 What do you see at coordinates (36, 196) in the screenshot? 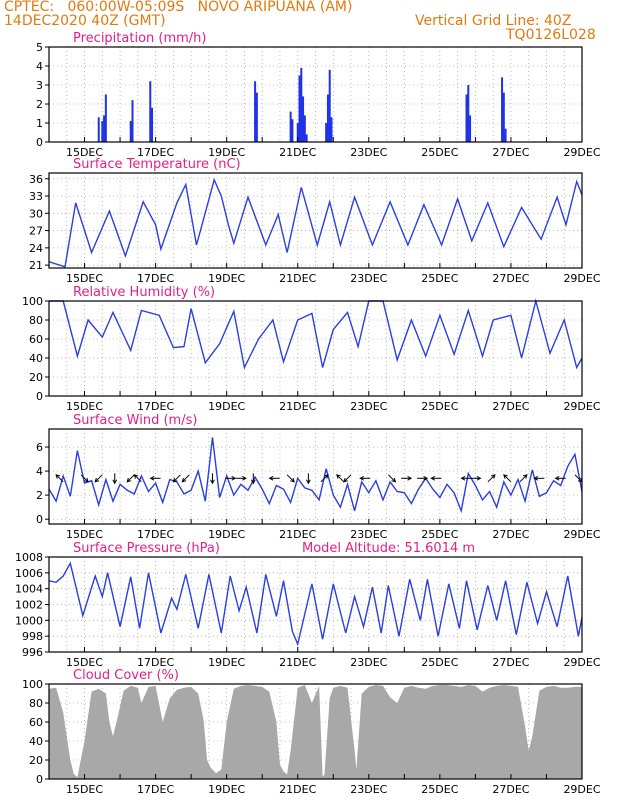
I see `y-tick-label: 33` at bounding box center [36, 196].